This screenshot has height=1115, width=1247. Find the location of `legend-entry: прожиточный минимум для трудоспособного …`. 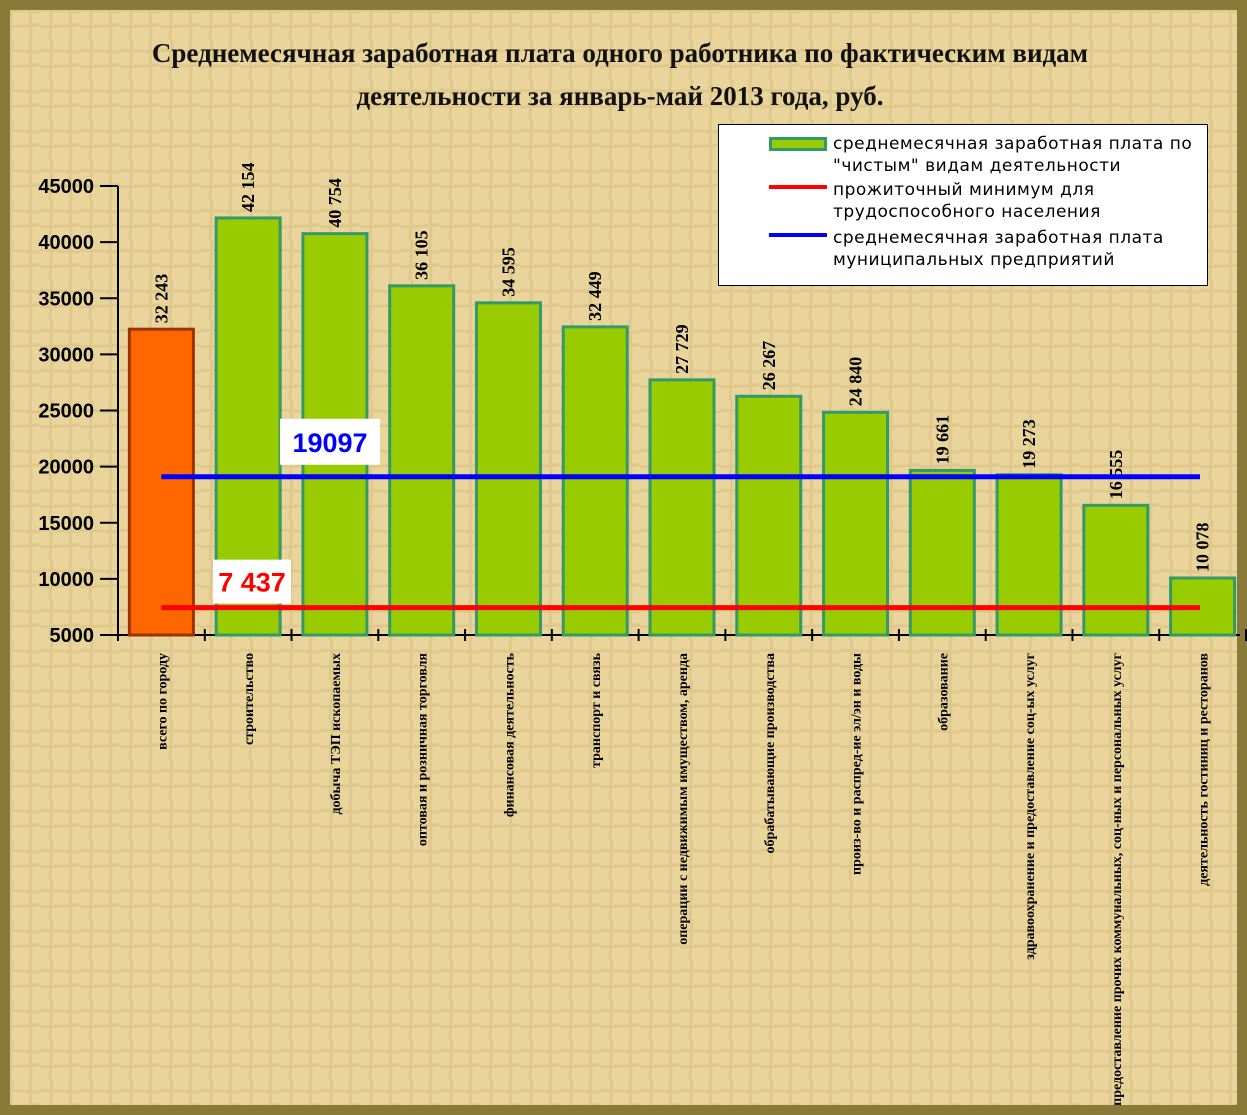

legend-entry: прожиточный минимум для трудоспособного … is located at coordinates (967, 201).